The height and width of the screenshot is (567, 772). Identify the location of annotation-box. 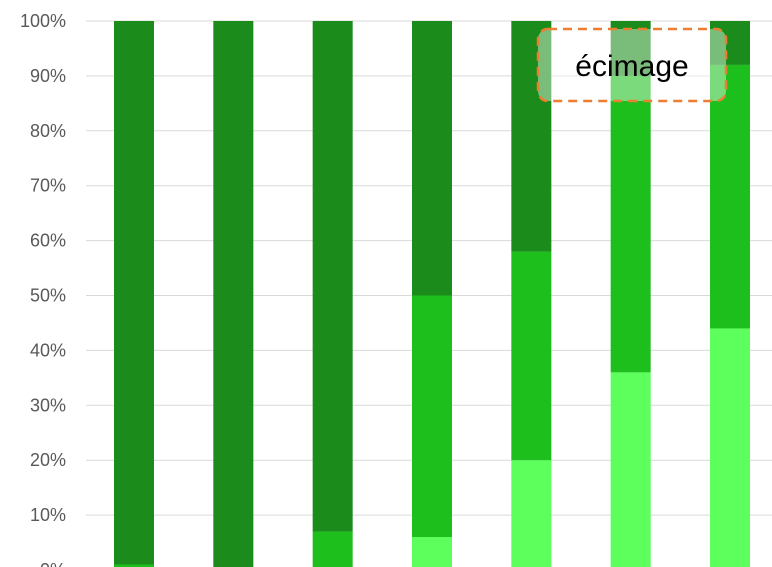
(632, 65).